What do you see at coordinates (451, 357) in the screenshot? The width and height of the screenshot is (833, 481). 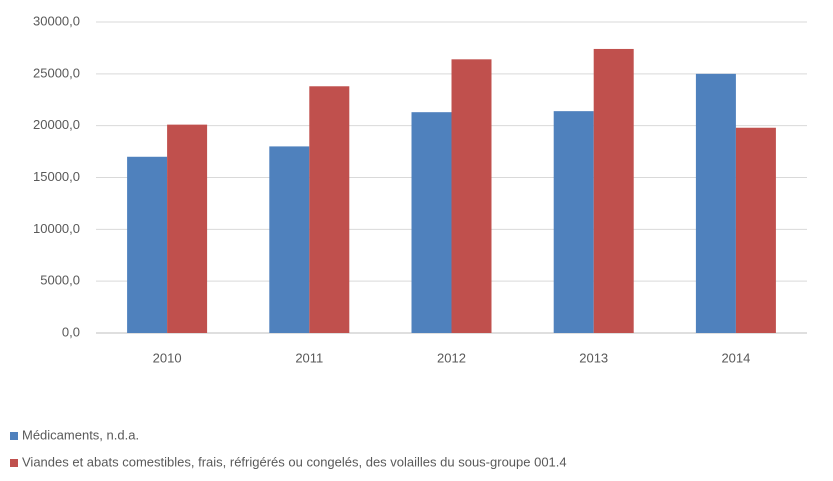 I see `x-tick-label: 2012` at bounding box center [451, 357].